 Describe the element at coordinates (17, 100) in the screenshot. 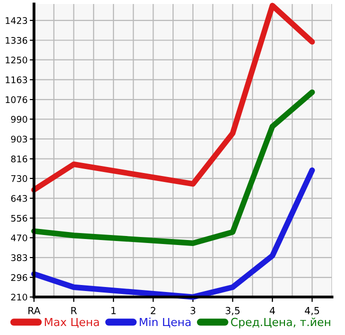

I see `y-tick-label: 1076` at that location.